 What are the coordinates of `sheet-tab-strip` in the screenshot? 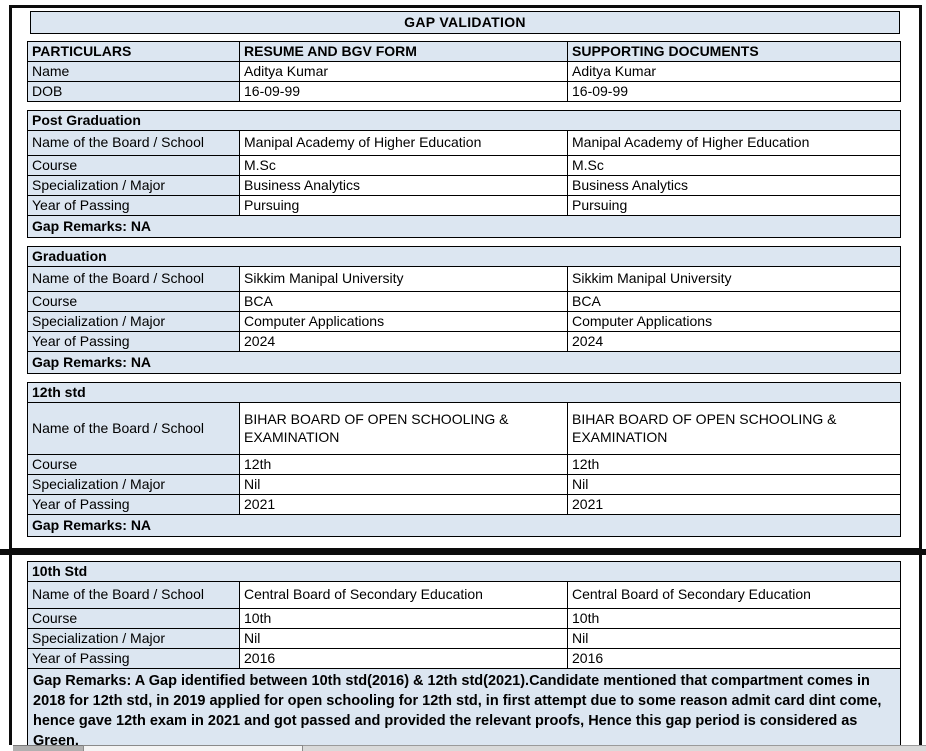 It's located at (463, 748).